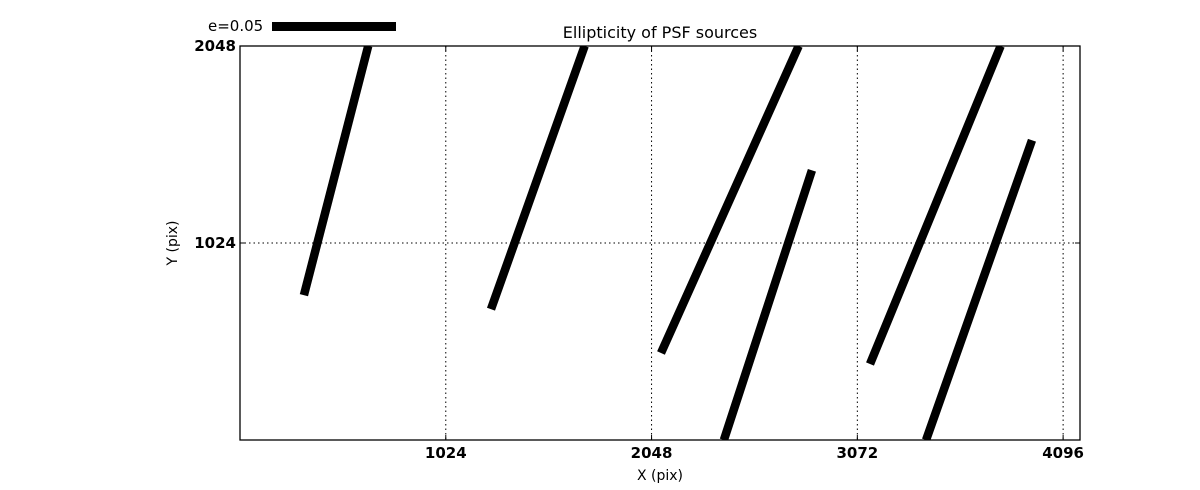 This screenshot has width=1200, height=490. Describe the element at coordinates (334, 26) in the screenshot. I see `legend-line-sample` at that location.